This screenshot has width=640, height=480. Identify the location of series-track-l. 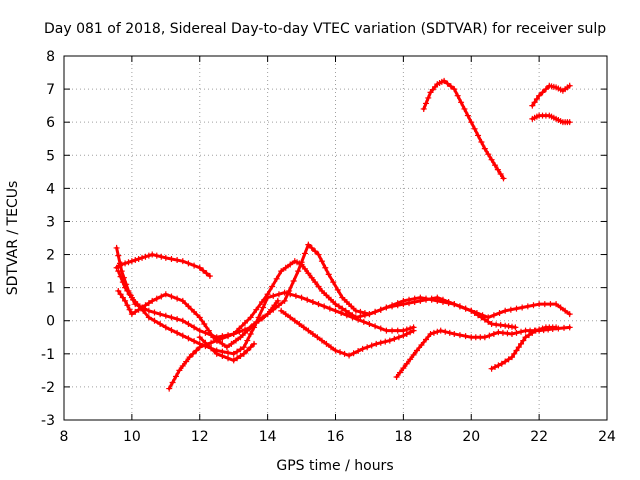
(551, 119).